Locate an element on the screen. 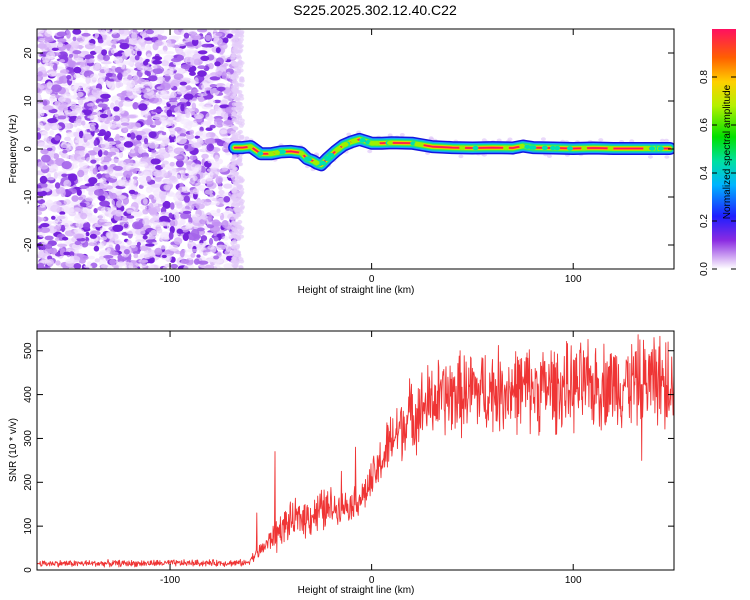 This screenshot has width=750, height=600. colorbar-tick-label: 0.2 is located at coordinates (704, 221).